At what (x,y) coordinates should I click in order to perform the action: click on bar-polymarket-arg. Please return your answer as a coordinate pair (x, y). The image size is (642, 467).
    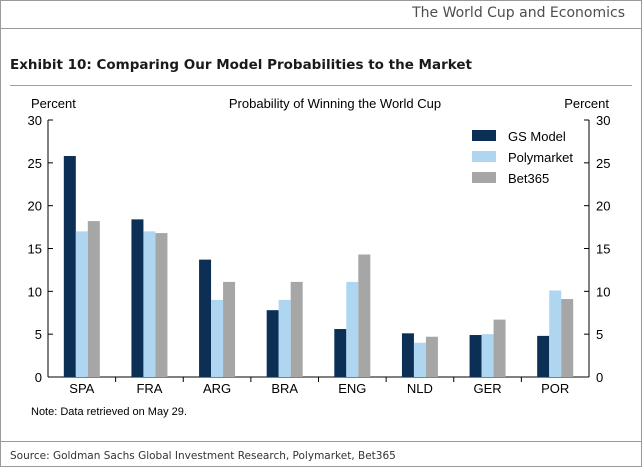
    Looking at the image, I should click on (217, 338).